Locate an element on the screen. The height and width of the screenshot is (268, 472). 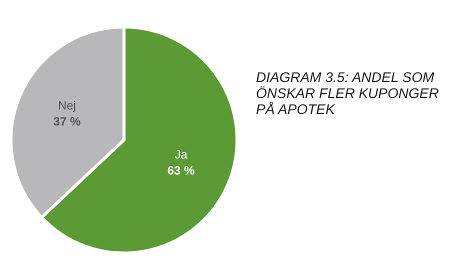
slice-label: Nej is located at coordinates (67, 105).